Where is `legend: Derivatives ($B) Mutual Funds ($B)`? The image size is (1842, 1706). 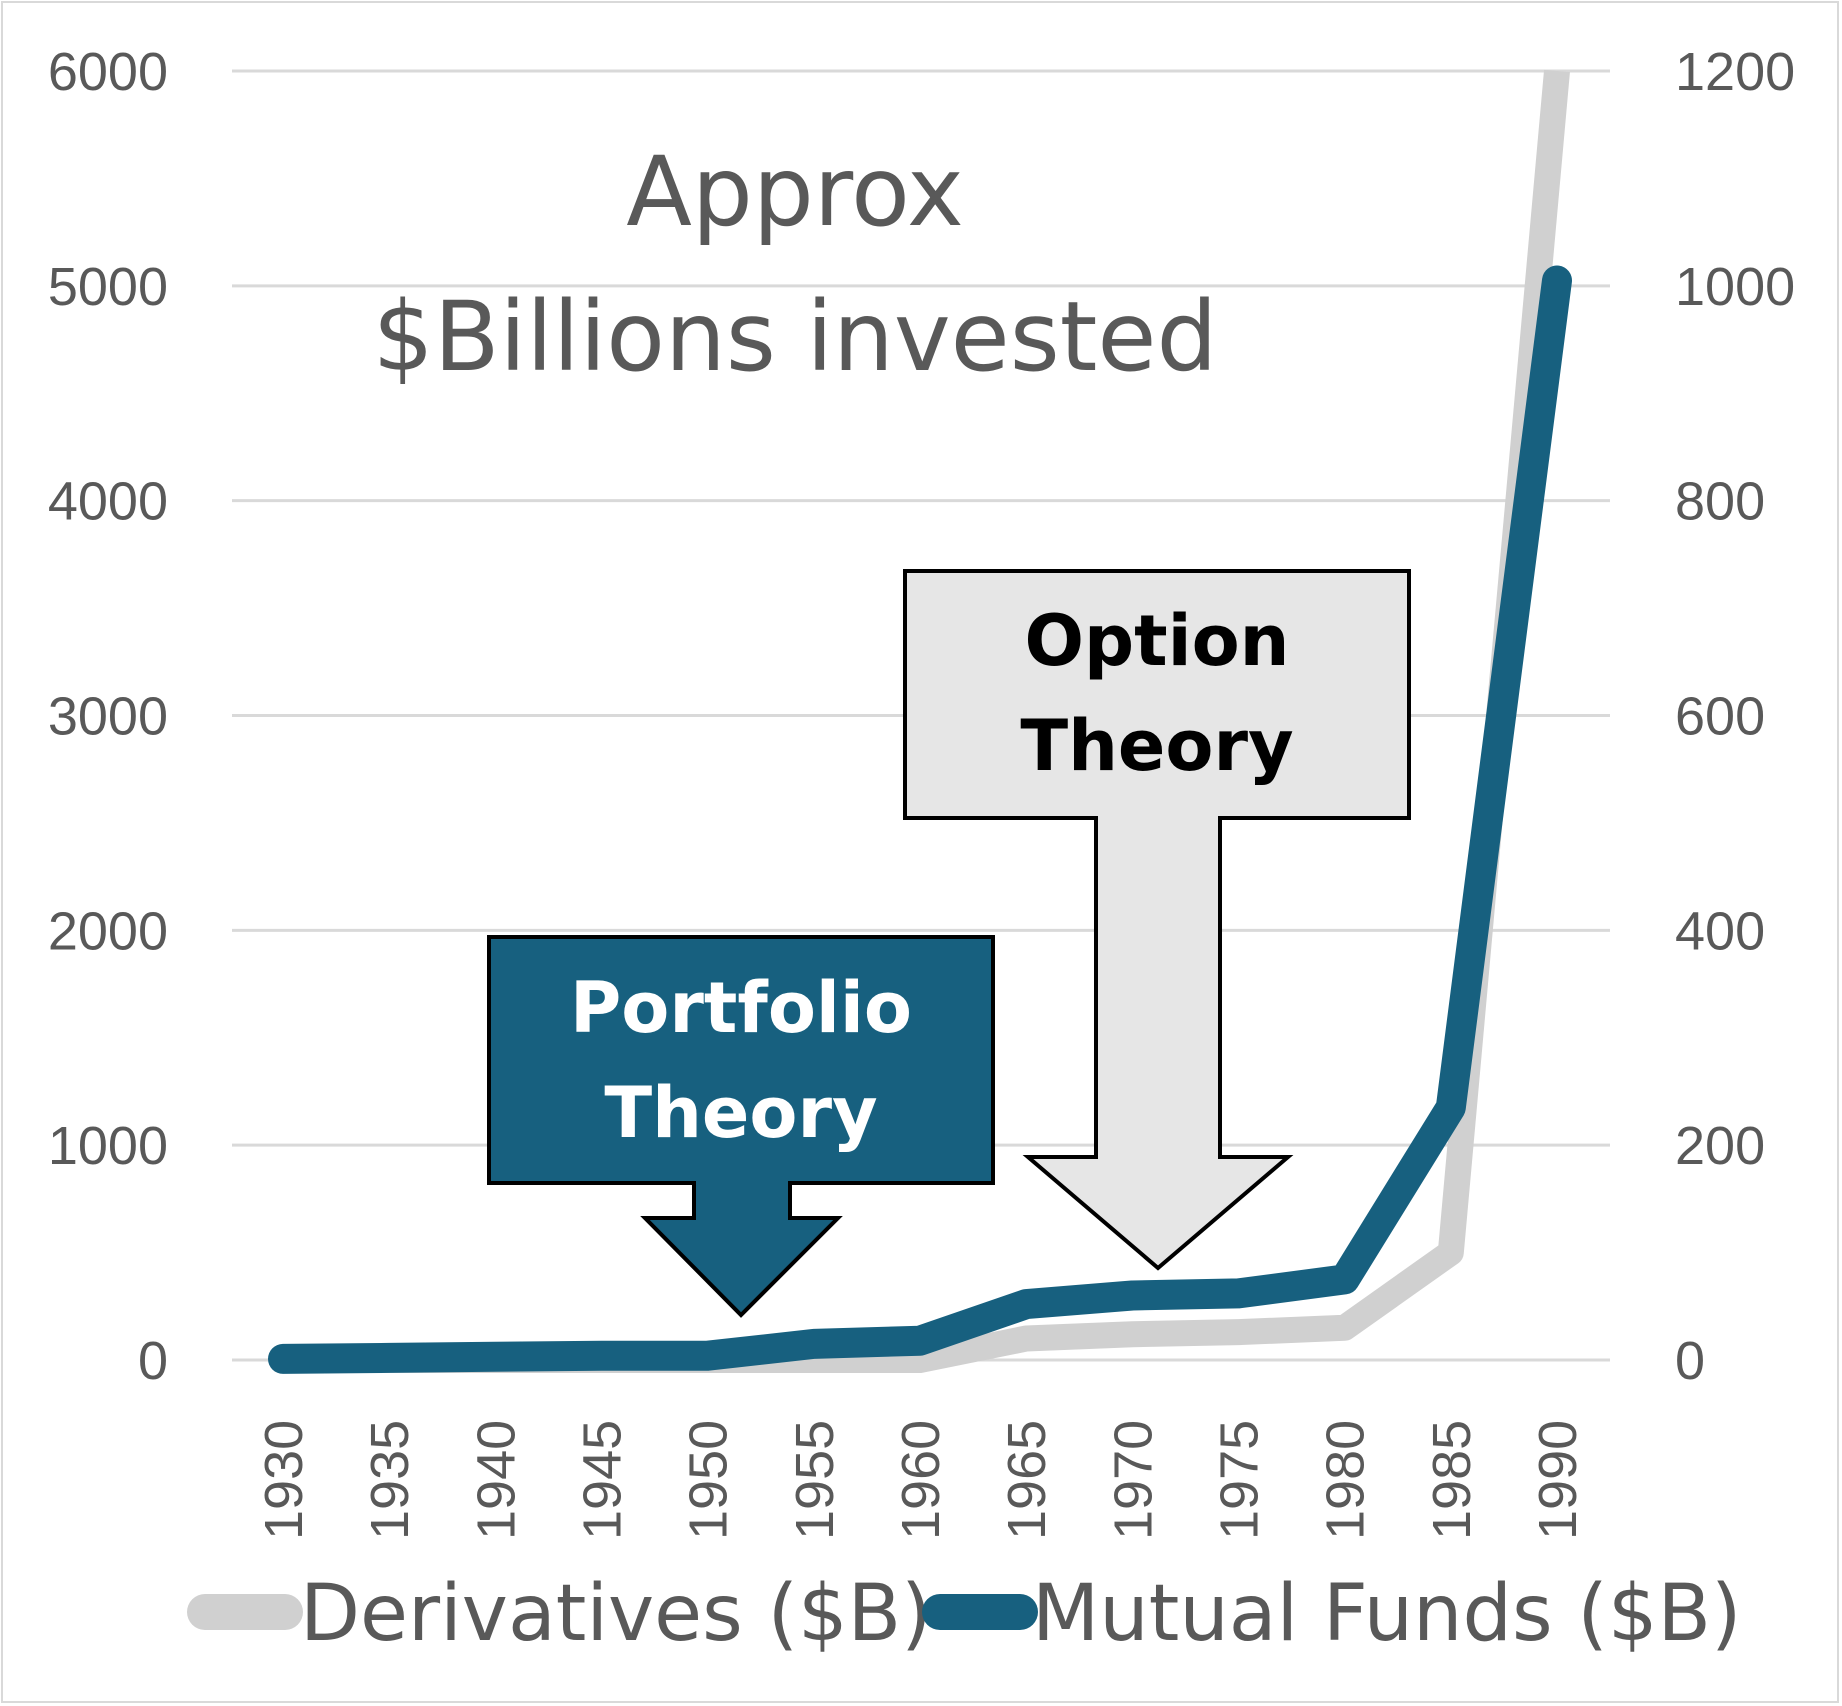 legend: Derivatives ($B) Mutual Funds ($B) is located at coordinates (964, 1614).